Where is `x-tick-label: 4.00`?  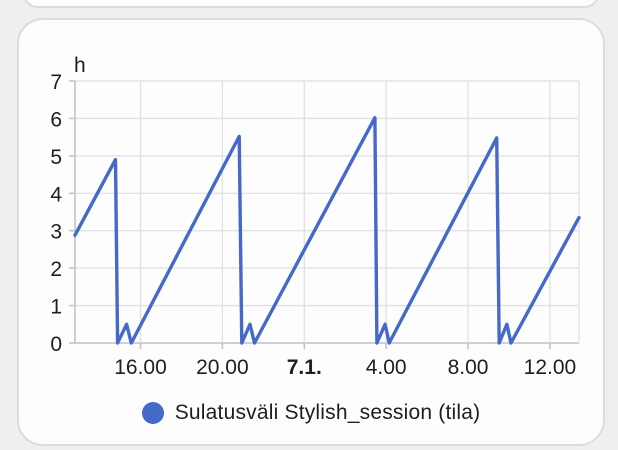
x-tick-label: 4.00 is located at coordinates (386, 367).